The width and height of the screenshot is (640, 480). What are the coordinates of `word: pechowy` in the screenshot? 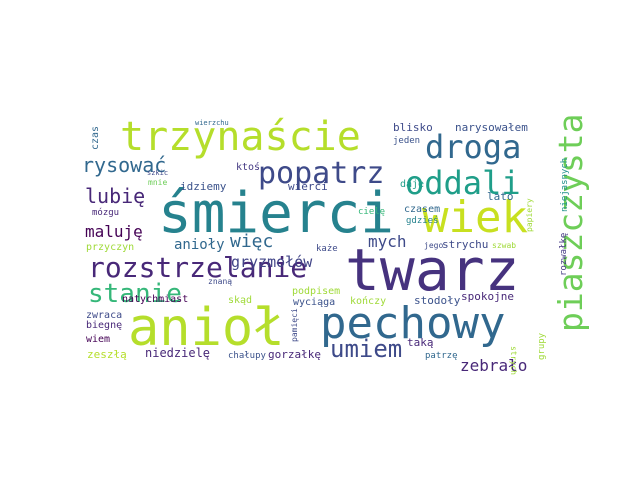 It's located at (412, 323).